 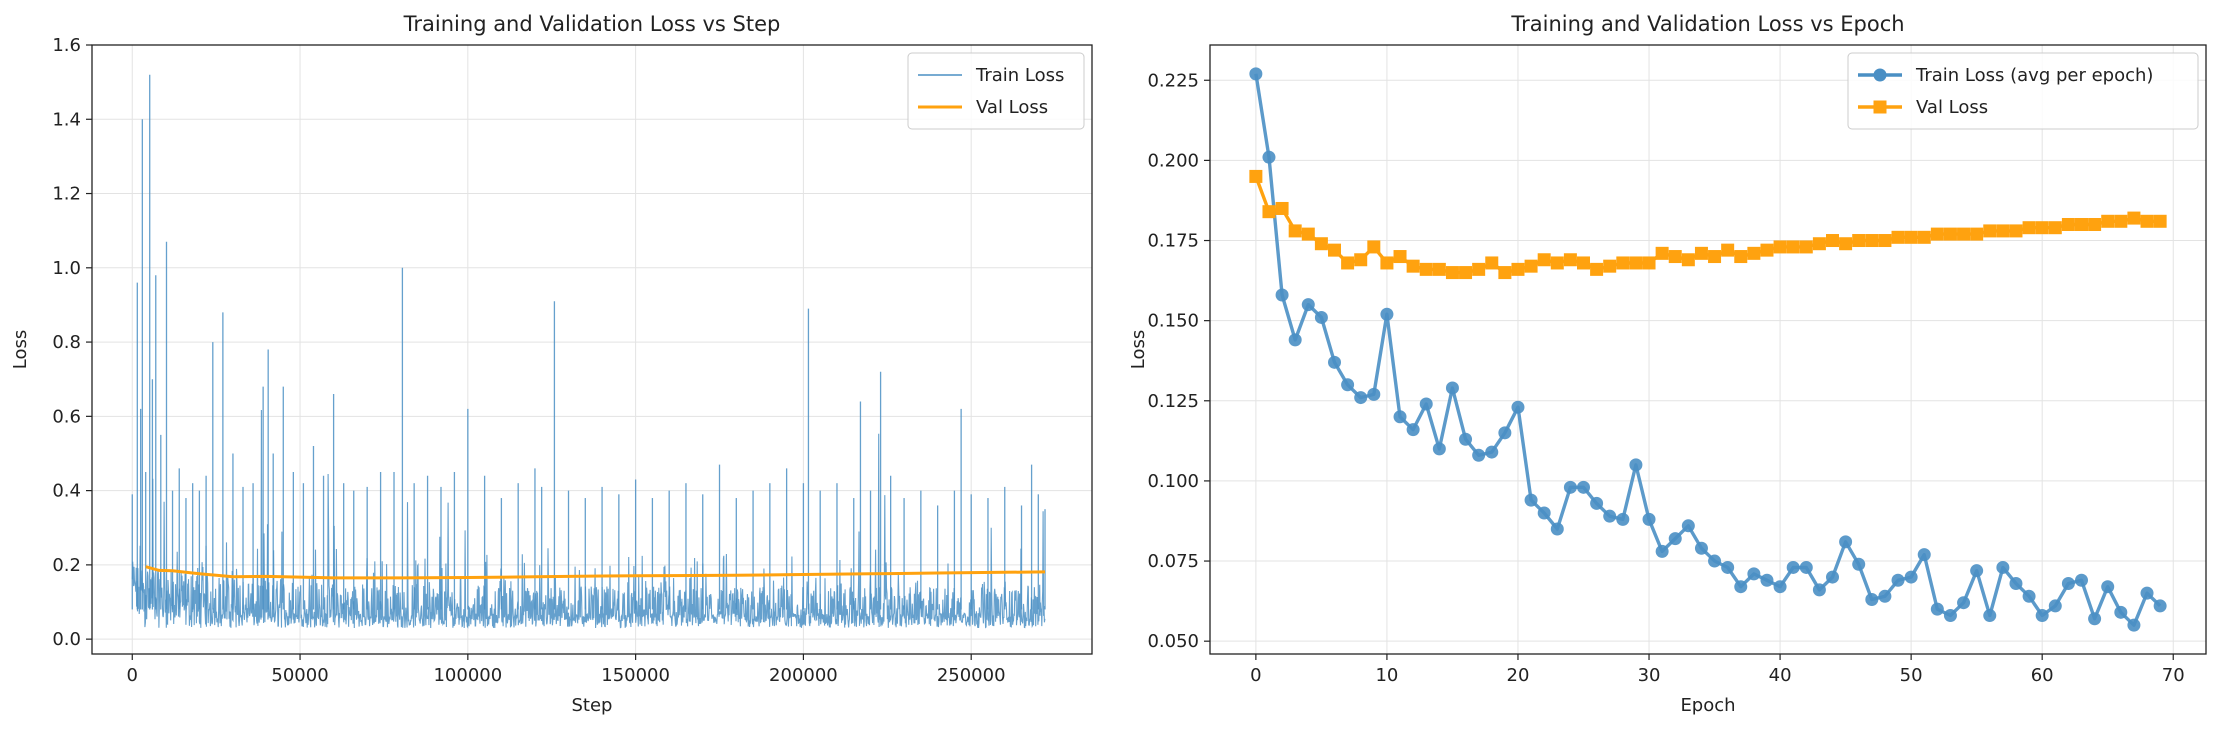 What do you see at coordinates (66, 491) in the screenshot?
I see `step-y-tick-label: 0.4` at bounding box center [66, 491].